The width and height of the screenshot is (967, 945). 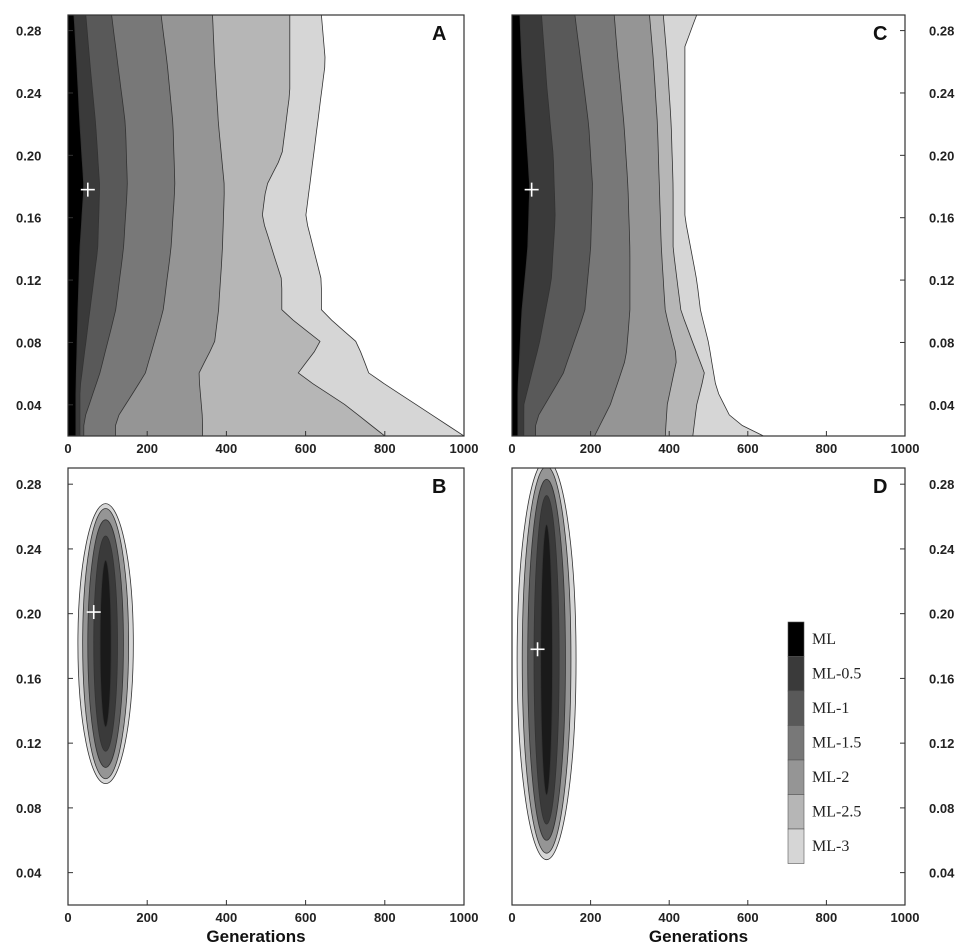 I want to click on legend-label: ML-0.5, so click(x=836, y=674).